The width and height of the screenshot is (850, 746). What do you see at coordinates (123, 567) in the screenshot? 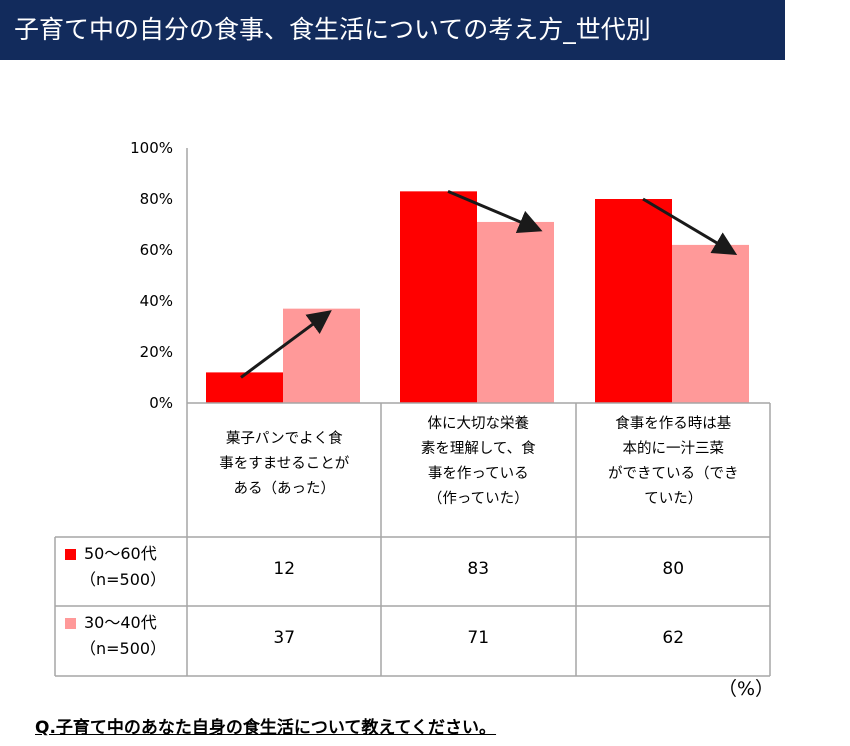
I see `legend-label-1: 50～60代 （n=500）` at bounding box center [123, 567].